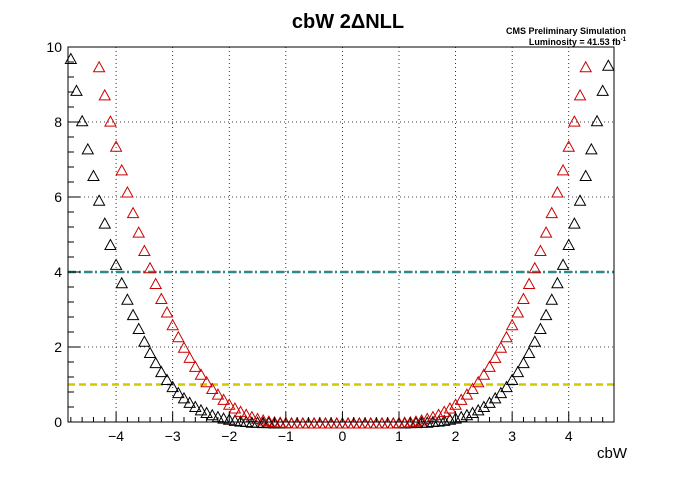 This screenshot has height=477, width=696. What do you see at coordinates (343, 436) in the screenshot?
I see `x-tick-label: 0` at bounding box center [343, 436].